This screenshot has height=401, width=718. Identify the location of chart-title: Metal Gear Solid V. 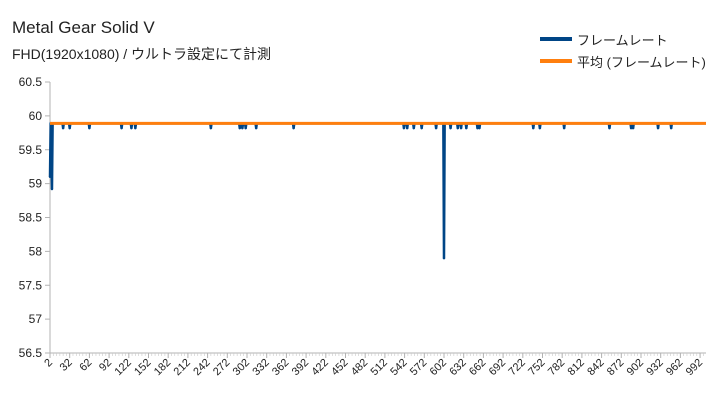
(83, 27).